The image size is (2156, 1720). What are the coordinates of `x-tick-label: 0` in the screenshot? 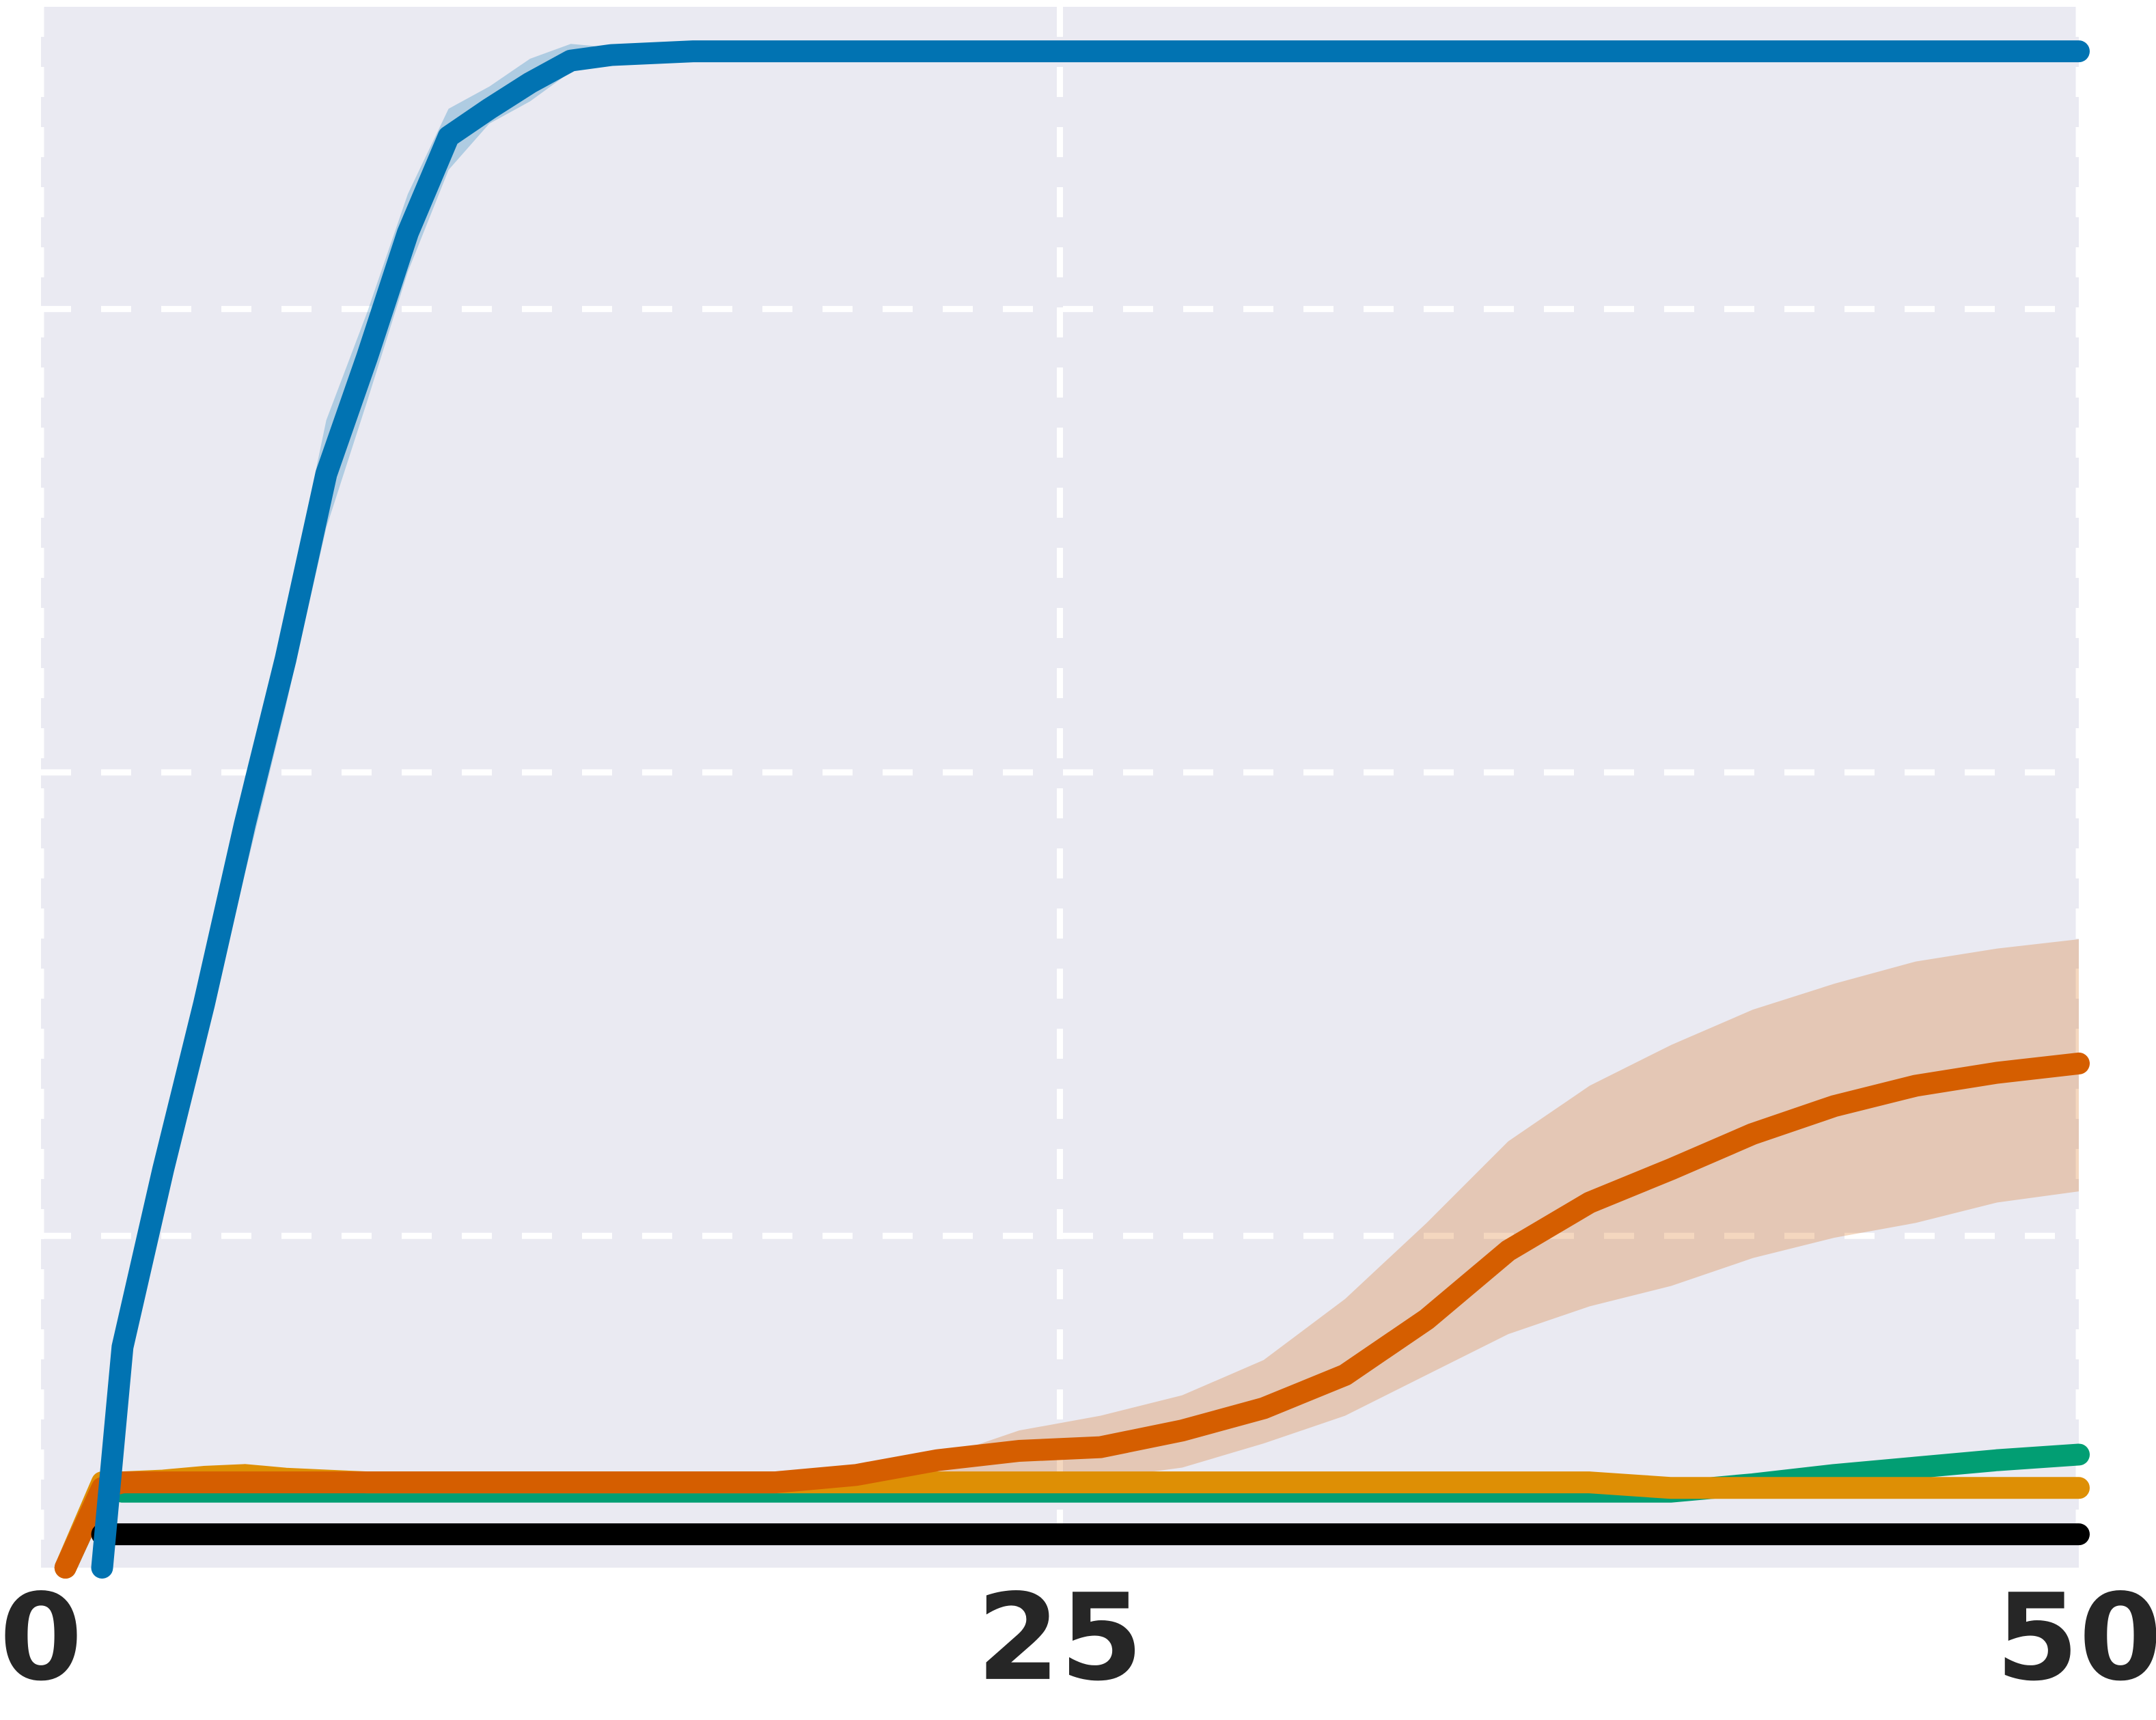 It's located at (42, 1638).